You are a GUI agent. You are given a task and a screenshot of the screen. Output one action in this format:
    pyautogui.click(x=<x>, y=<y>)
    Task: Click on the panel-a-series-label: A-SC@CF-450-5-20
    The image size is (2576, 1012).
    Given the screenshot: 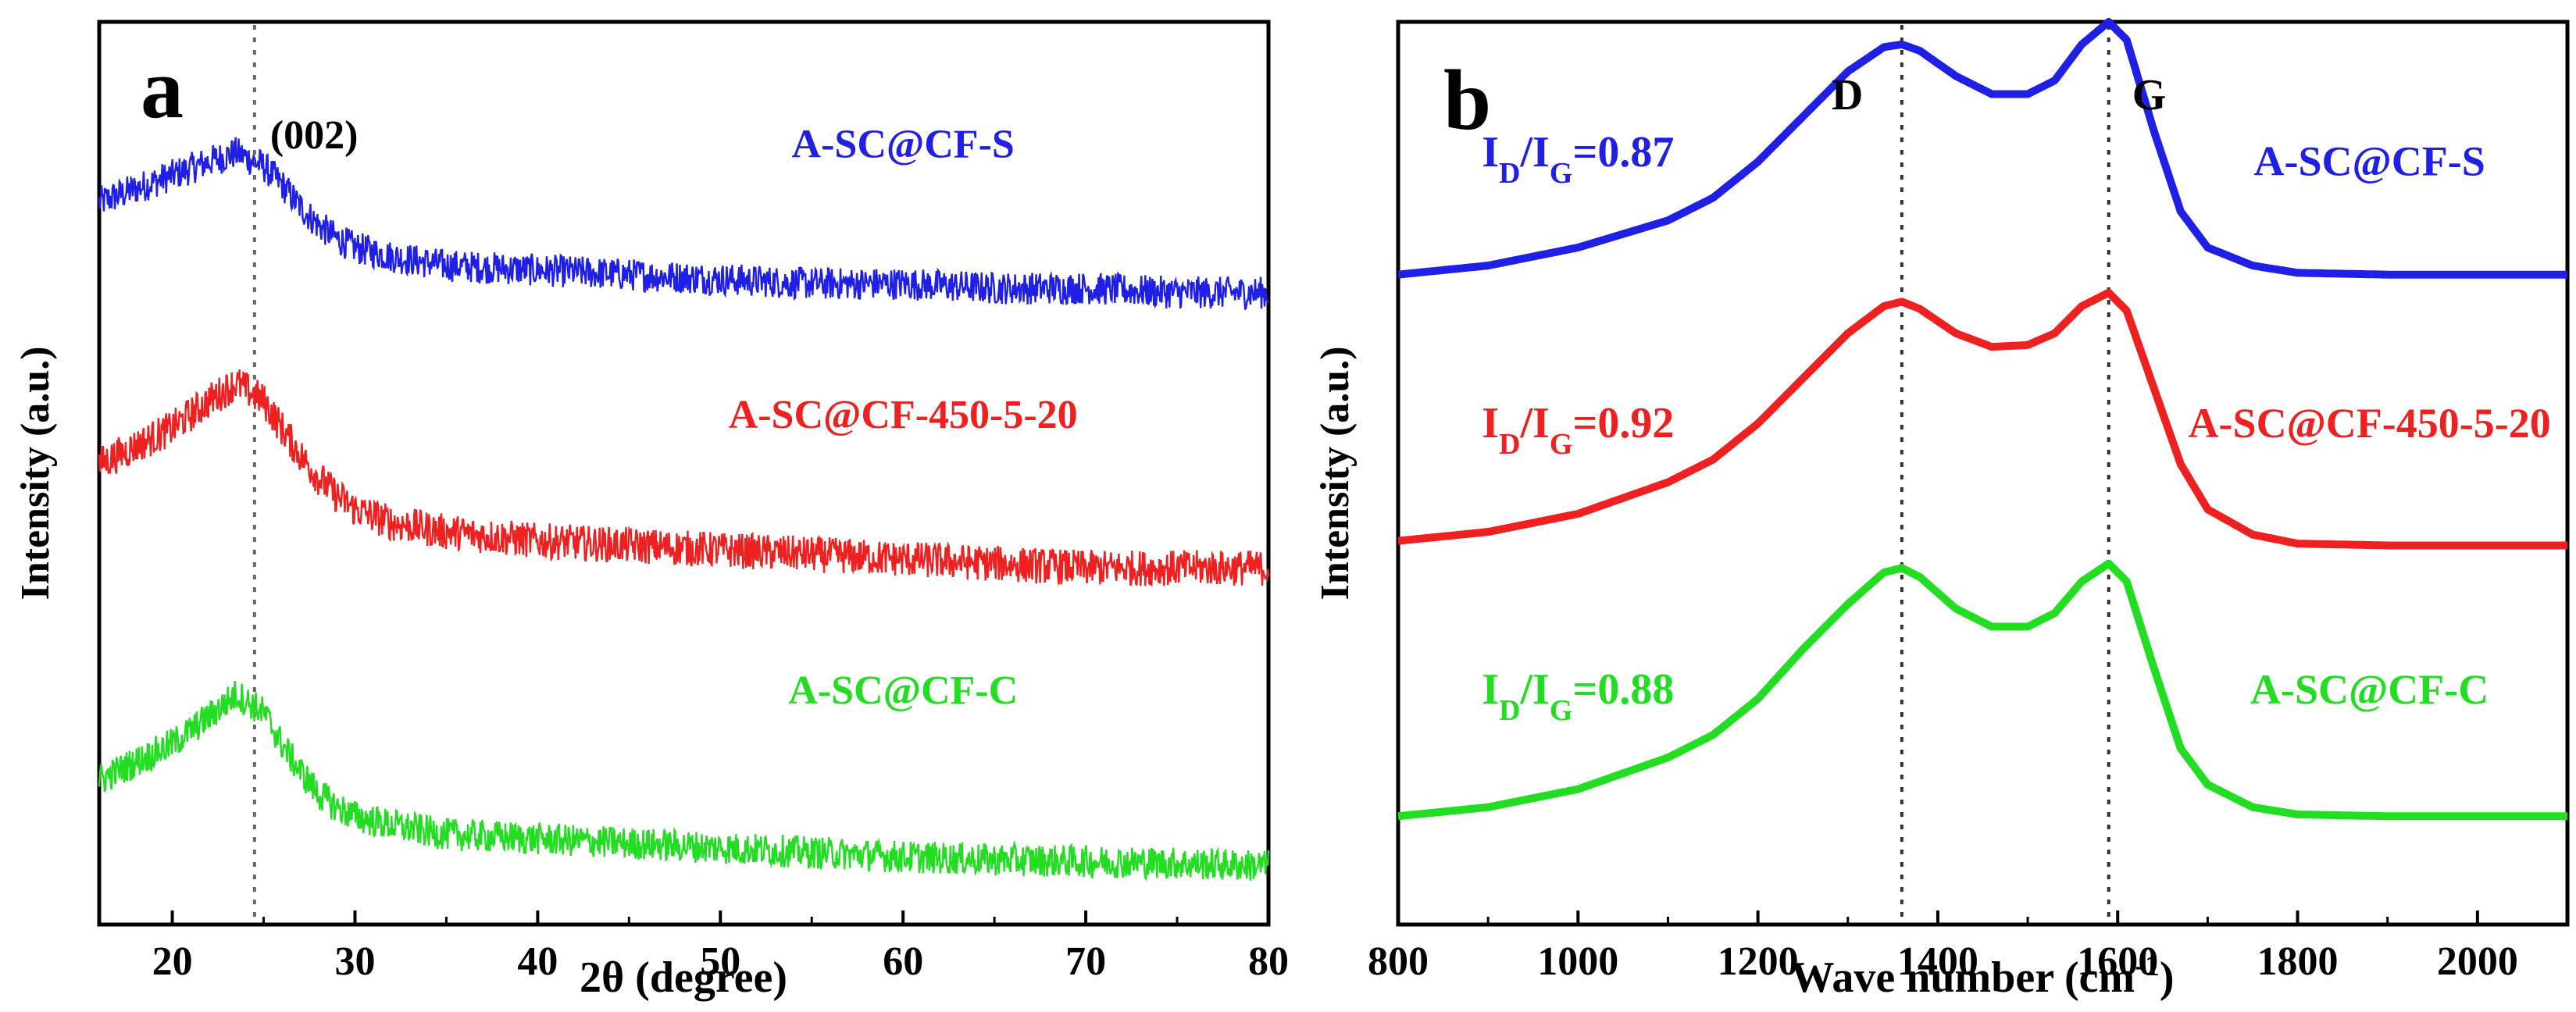 What is the action you would take?
    pyautogui.click(x=903, y=415)
    